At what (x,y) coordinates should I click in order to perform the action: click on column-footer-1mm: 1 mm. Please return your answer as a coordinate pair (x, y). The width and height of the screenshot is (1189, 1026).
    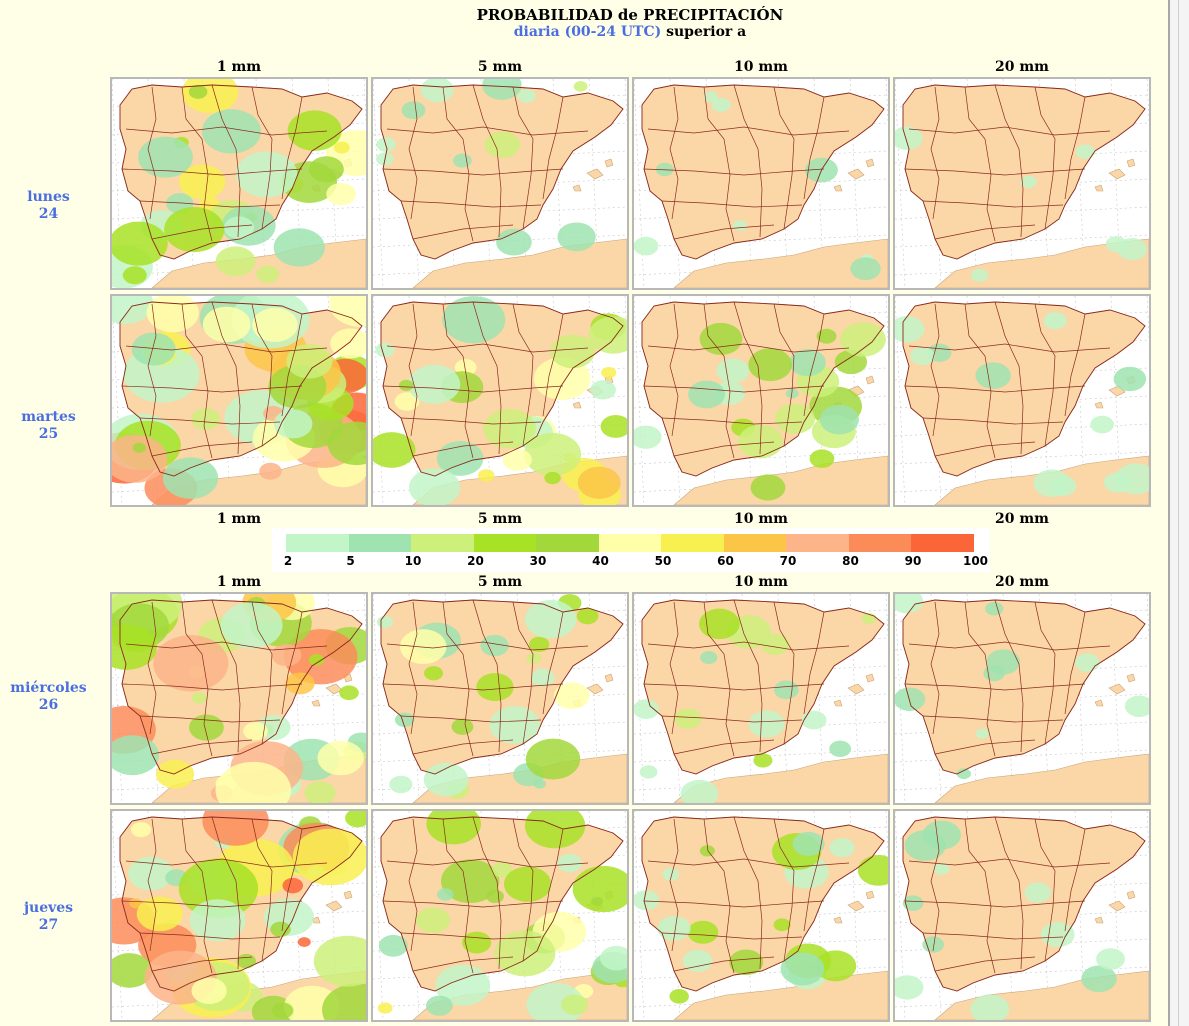
    Looking at the image, I should click on (239, 519).